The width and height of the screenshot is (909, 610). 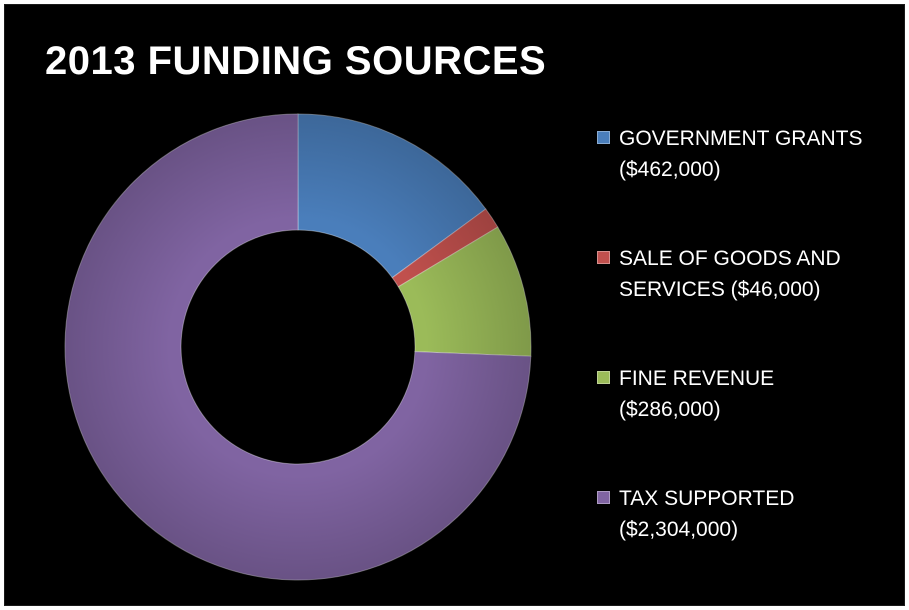 I want to click on legend-swatch-fine-revenue, so click(x=603, y=377).